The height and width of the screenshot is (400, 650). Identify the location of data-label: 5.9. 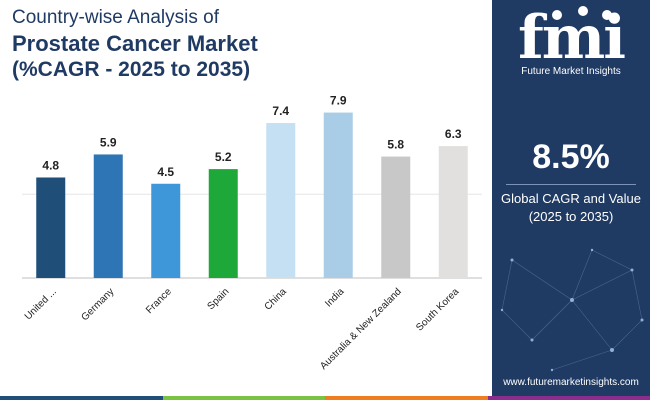
(108, 142).